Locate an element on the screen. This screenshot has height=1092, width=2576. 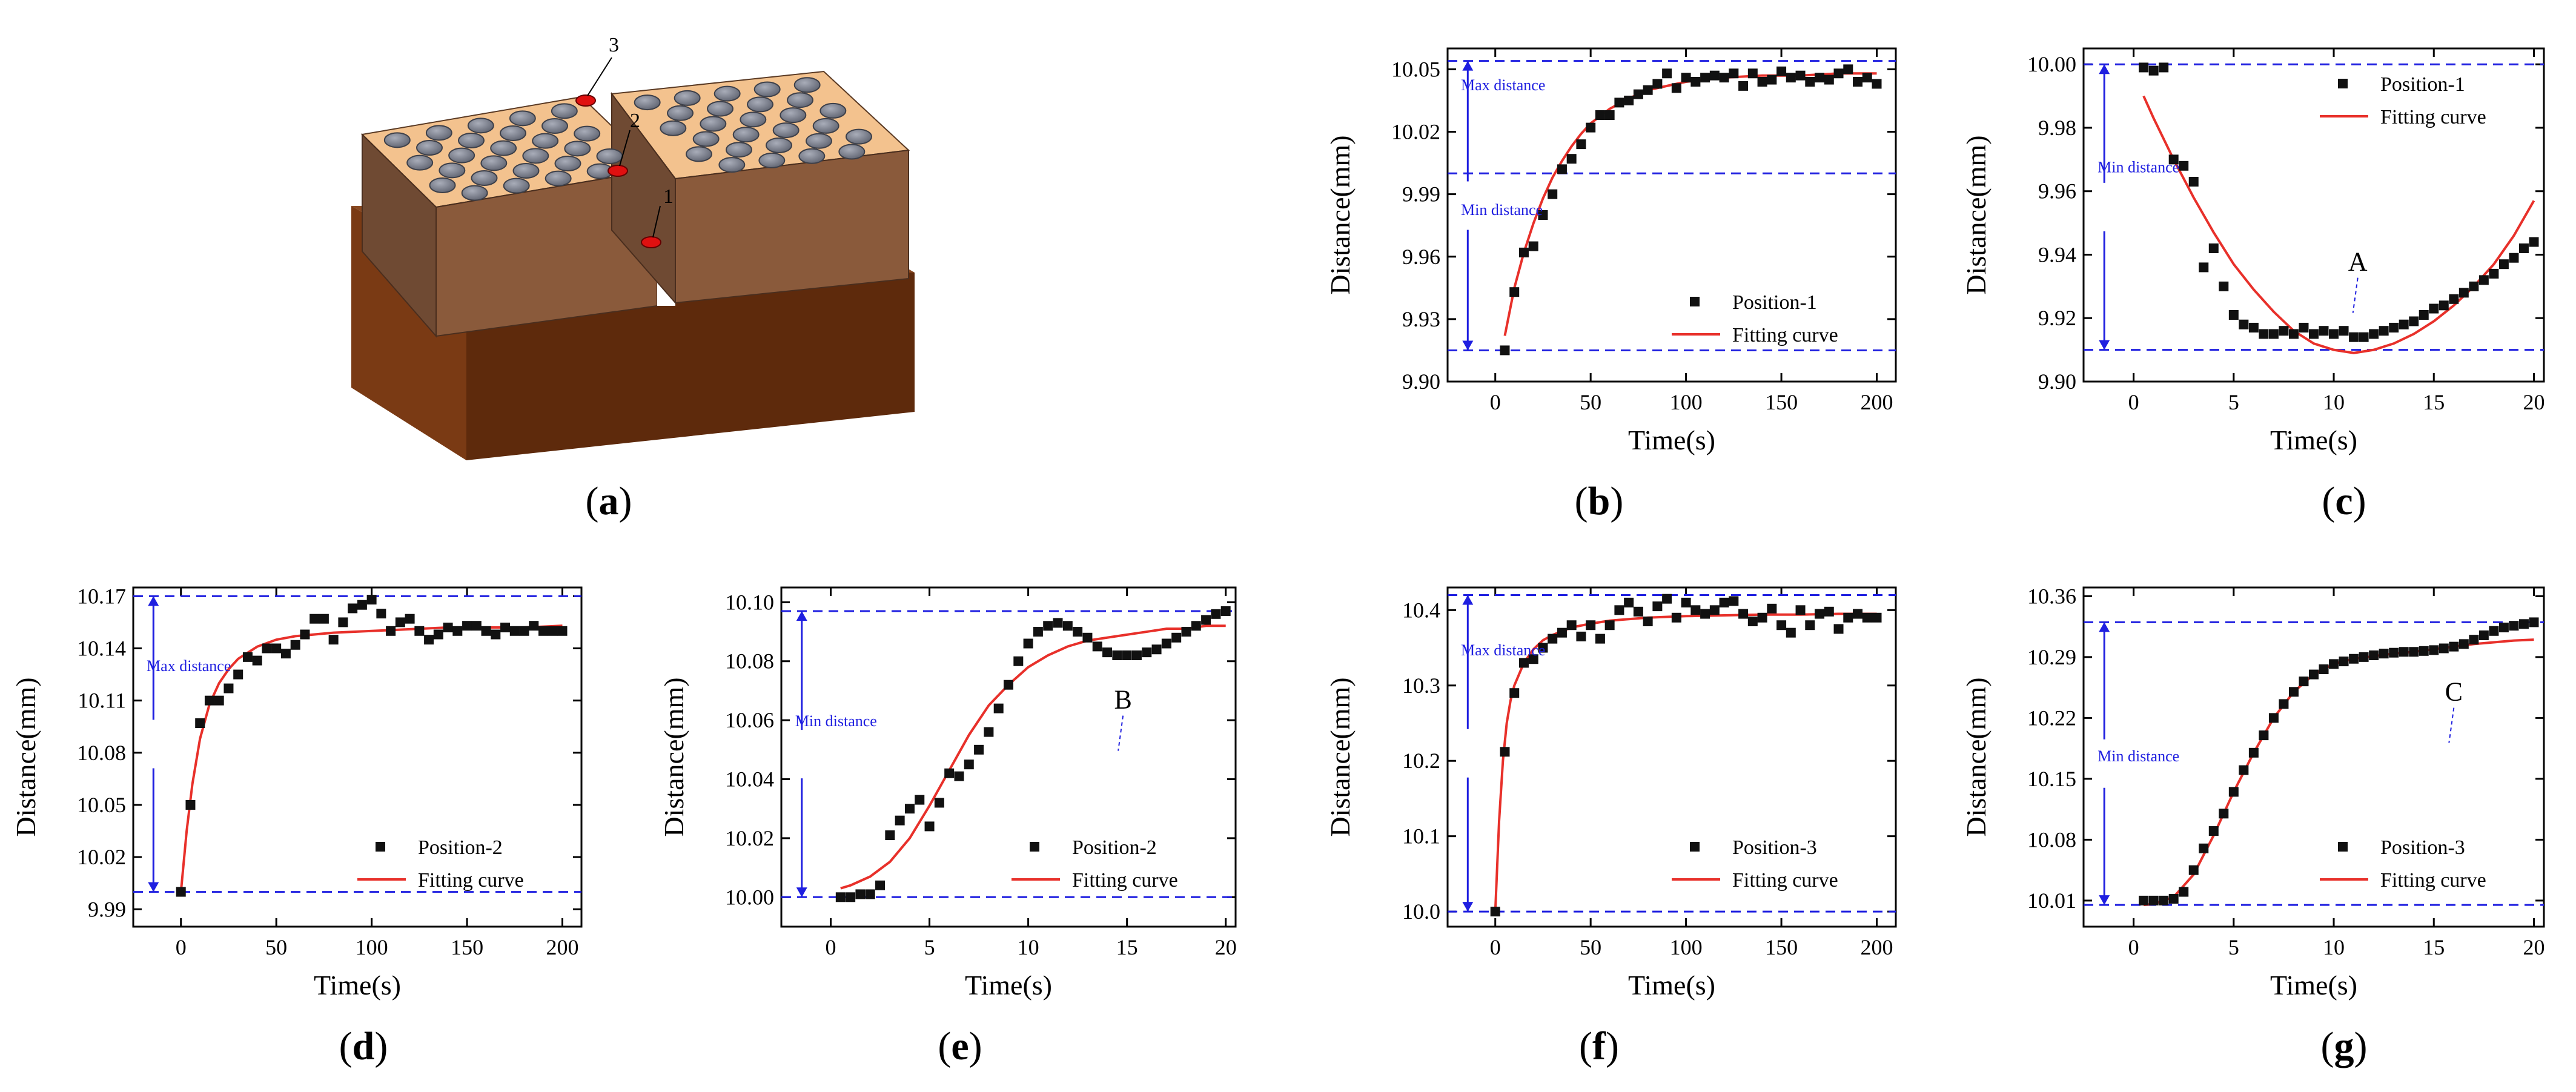
panel-label-d: (d) is located at coordinates (363, 1046).